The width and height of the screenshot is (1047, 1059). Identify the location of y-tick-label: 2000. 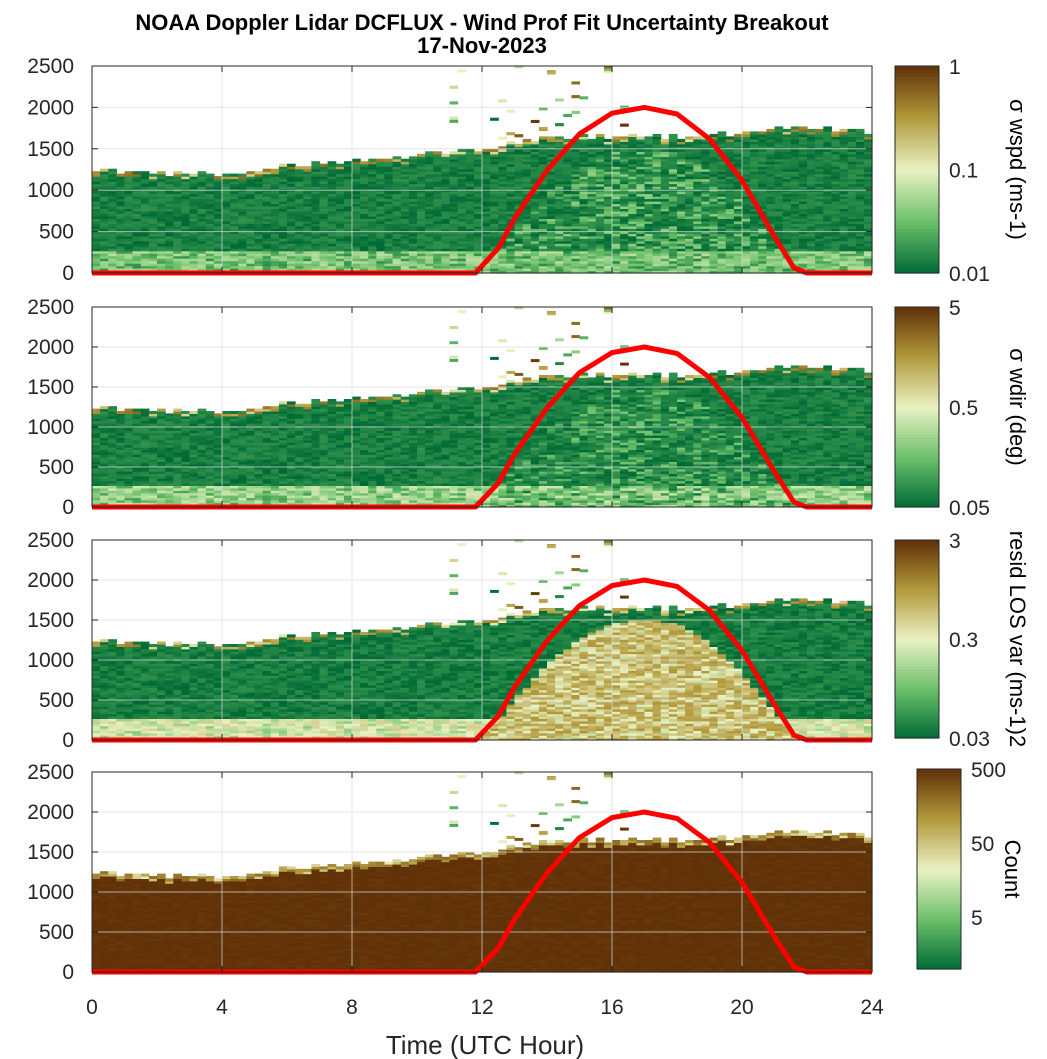
(50, 107).